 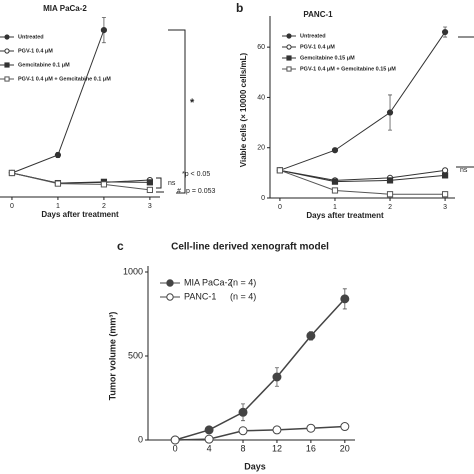 What do you see at coordinates (250, 247) in the screenshot?
I see `chart-title: Cell-line derived xenograft model` at bounding box center [250, 247].